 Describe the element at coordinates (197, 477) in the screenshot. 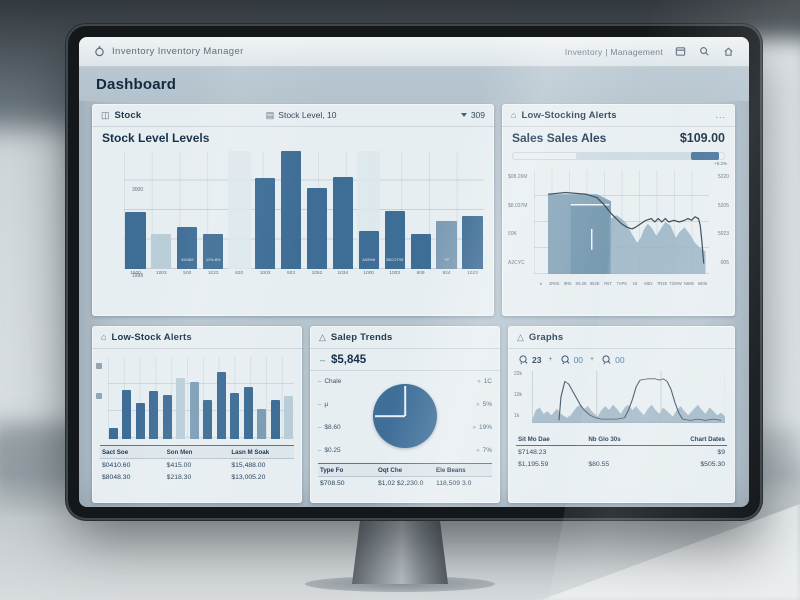

I see `table-row: $8048.30 $218.30 $13,005.20` at that location.